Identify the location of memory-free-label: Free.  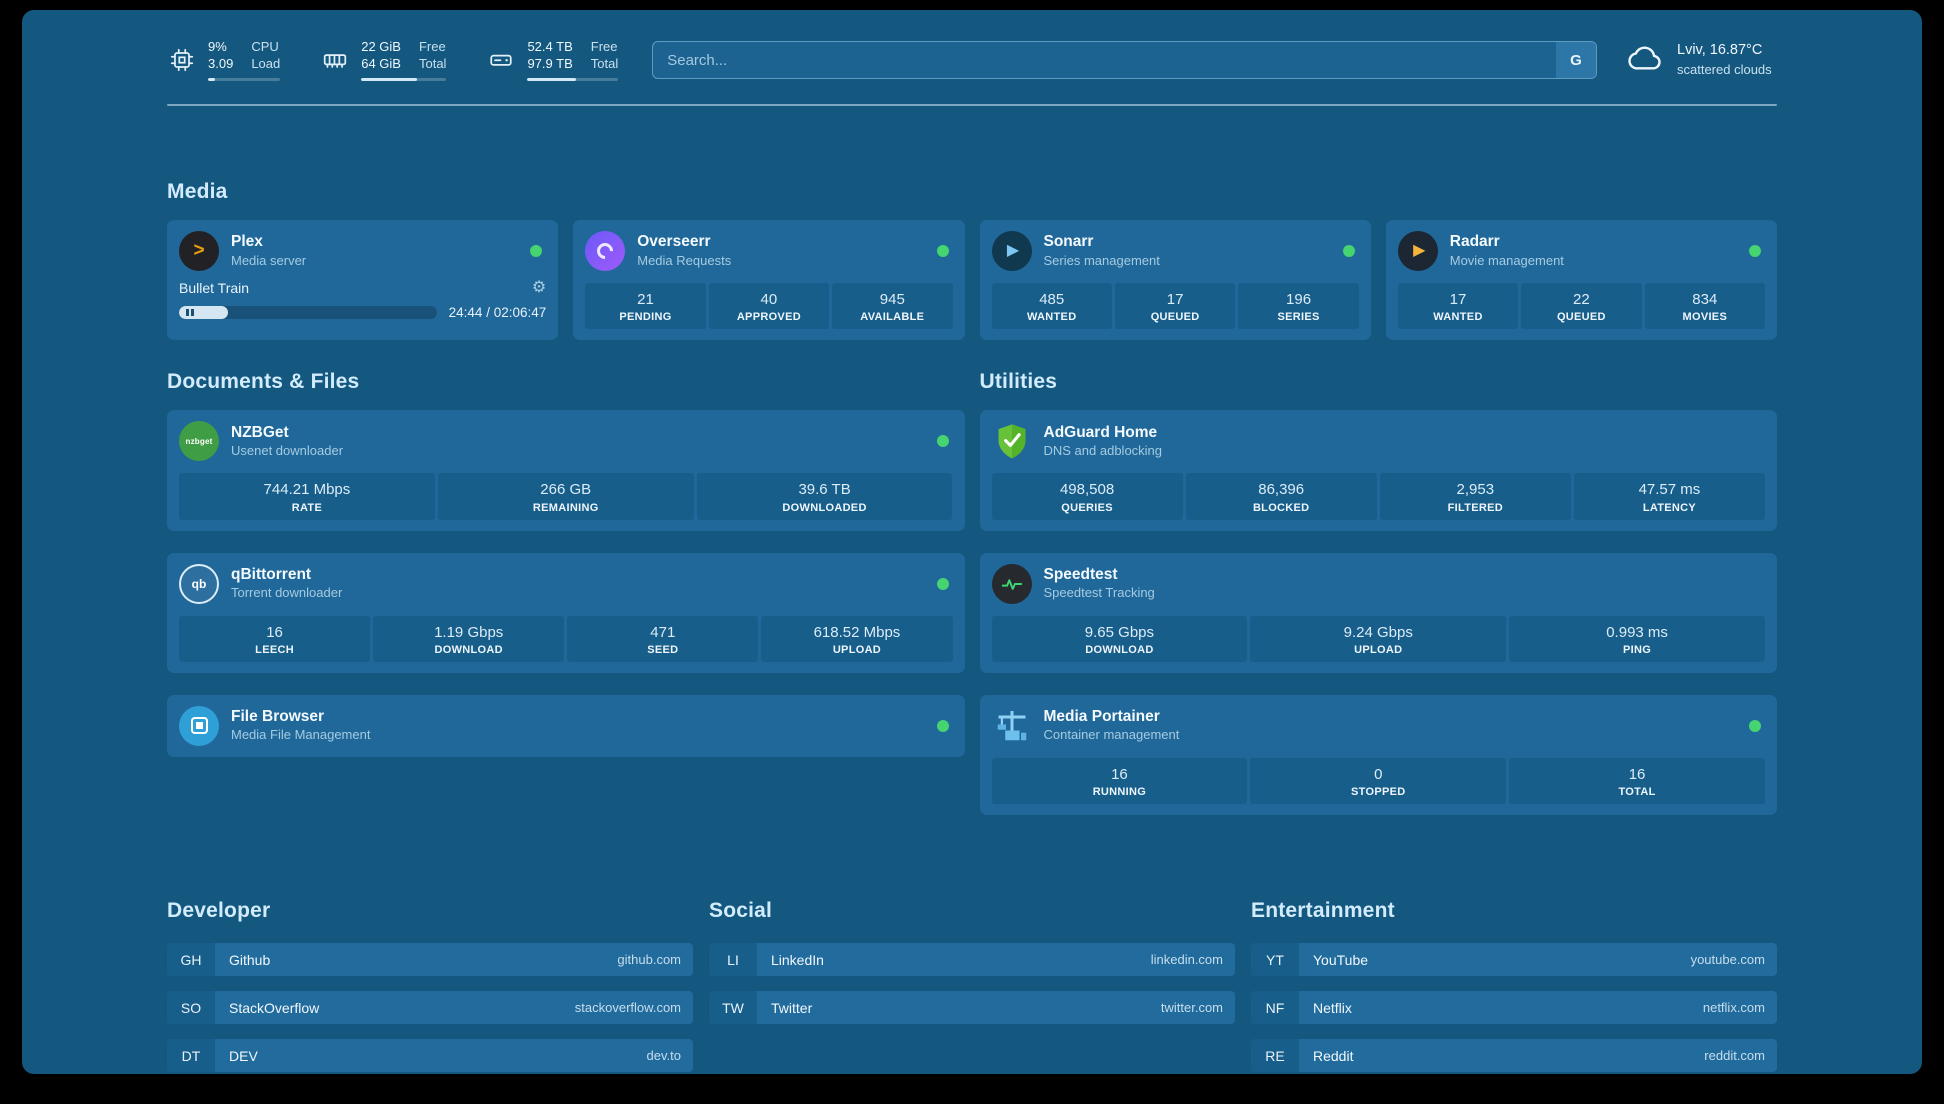
(432, 47).